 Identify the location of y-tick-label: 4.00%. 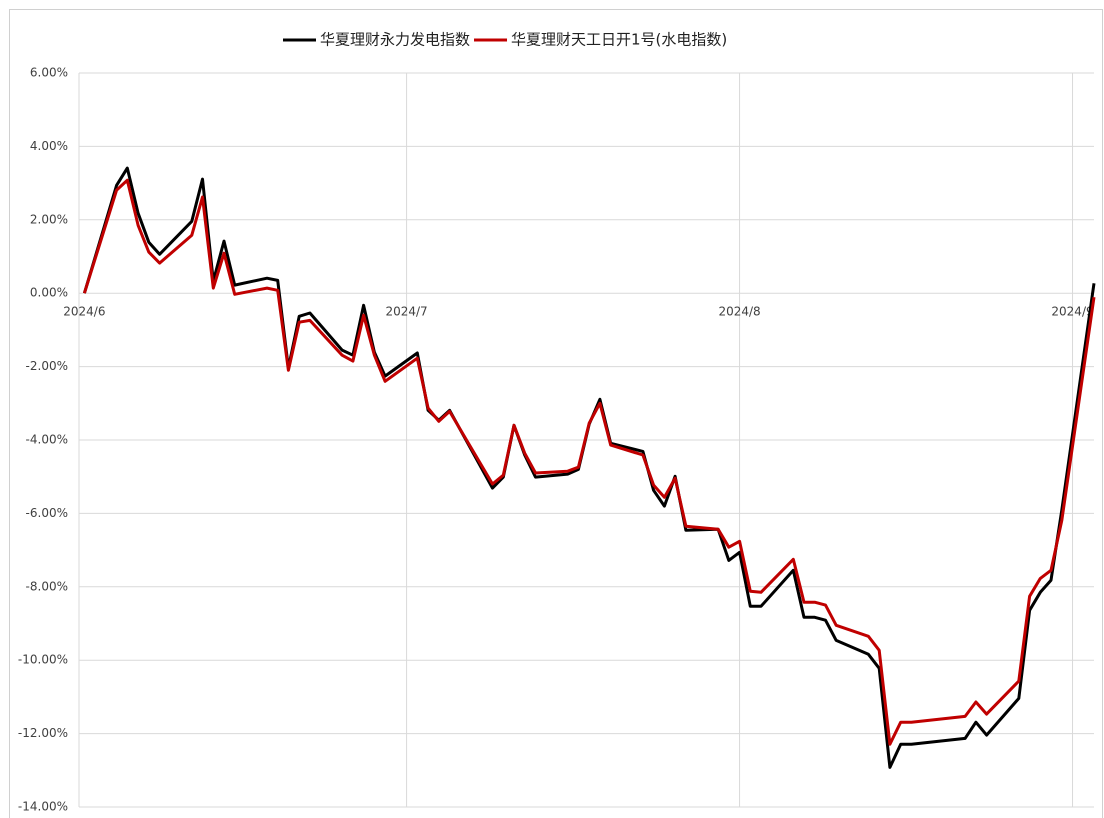
(49, 146).